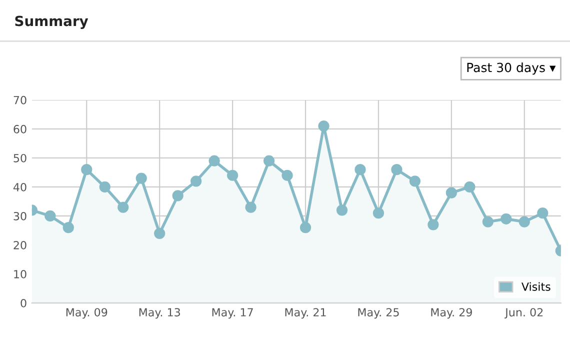  What do you see at coordinates (20, 245) in the screenshot?
I see `y-tick-label: 20` at bounding box center [20, 245].